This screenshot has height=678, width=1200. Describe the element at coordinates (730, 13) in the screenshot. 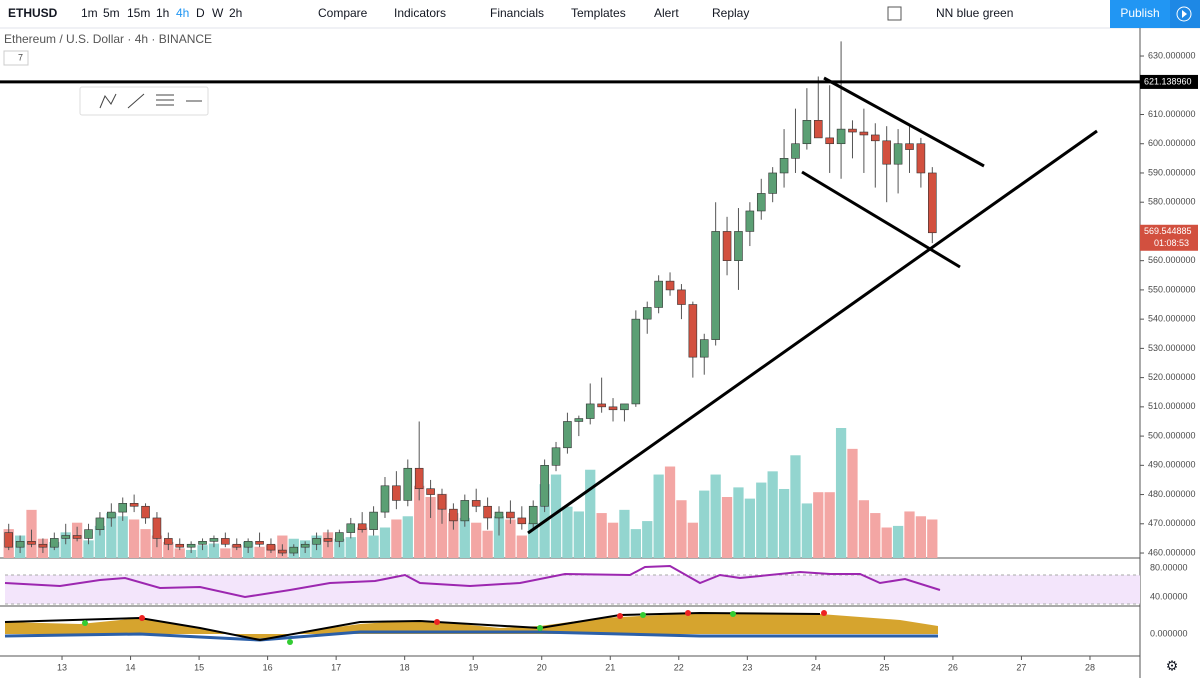

I see `toolbar-button: Replay` at that location.